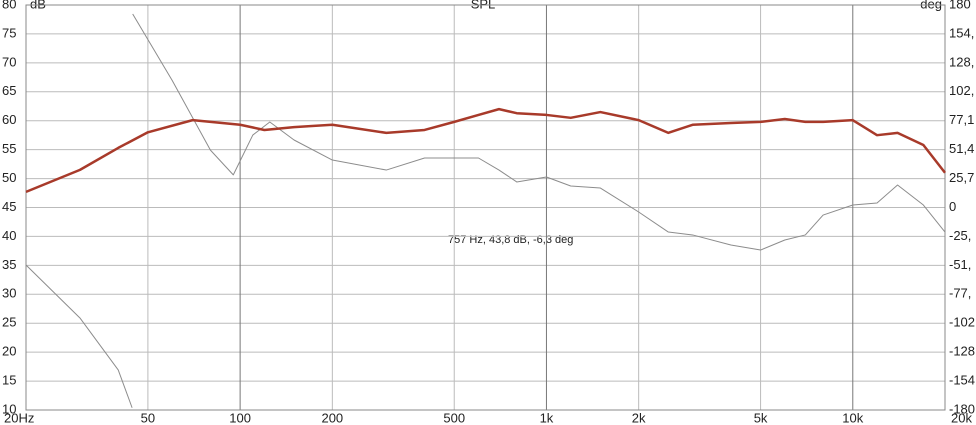 This screenshot has width=976, height=425. What do you see at coordinates (9, 5) in the screenshot?
I see `y-tick-label: 80` at bounding box center [9, 5].